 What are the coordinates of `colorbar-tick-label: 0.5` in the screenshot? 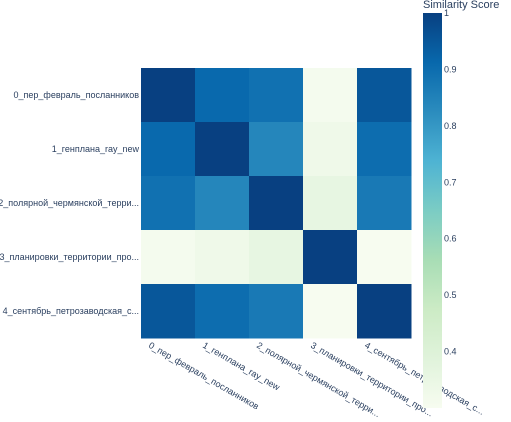 It's located at (450, 295).